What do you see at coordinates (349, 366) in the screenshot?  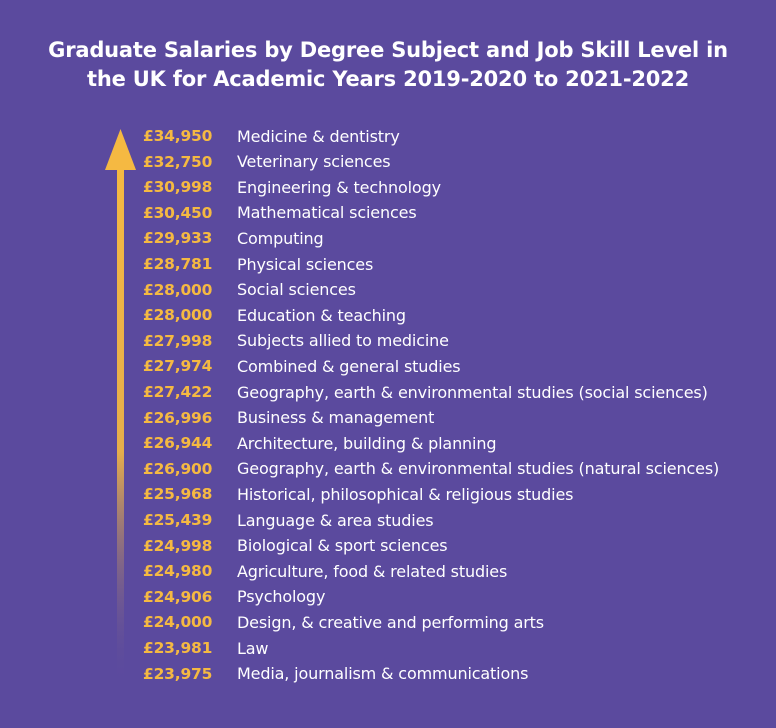 I see `subject-label: Combined & general studies` at bounding box center [349, 366].